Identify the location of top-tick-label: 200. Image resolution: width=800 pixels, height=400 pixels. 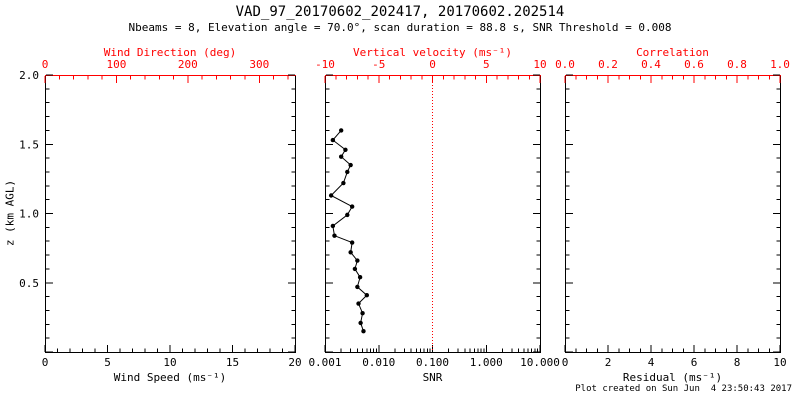
(188, 64).